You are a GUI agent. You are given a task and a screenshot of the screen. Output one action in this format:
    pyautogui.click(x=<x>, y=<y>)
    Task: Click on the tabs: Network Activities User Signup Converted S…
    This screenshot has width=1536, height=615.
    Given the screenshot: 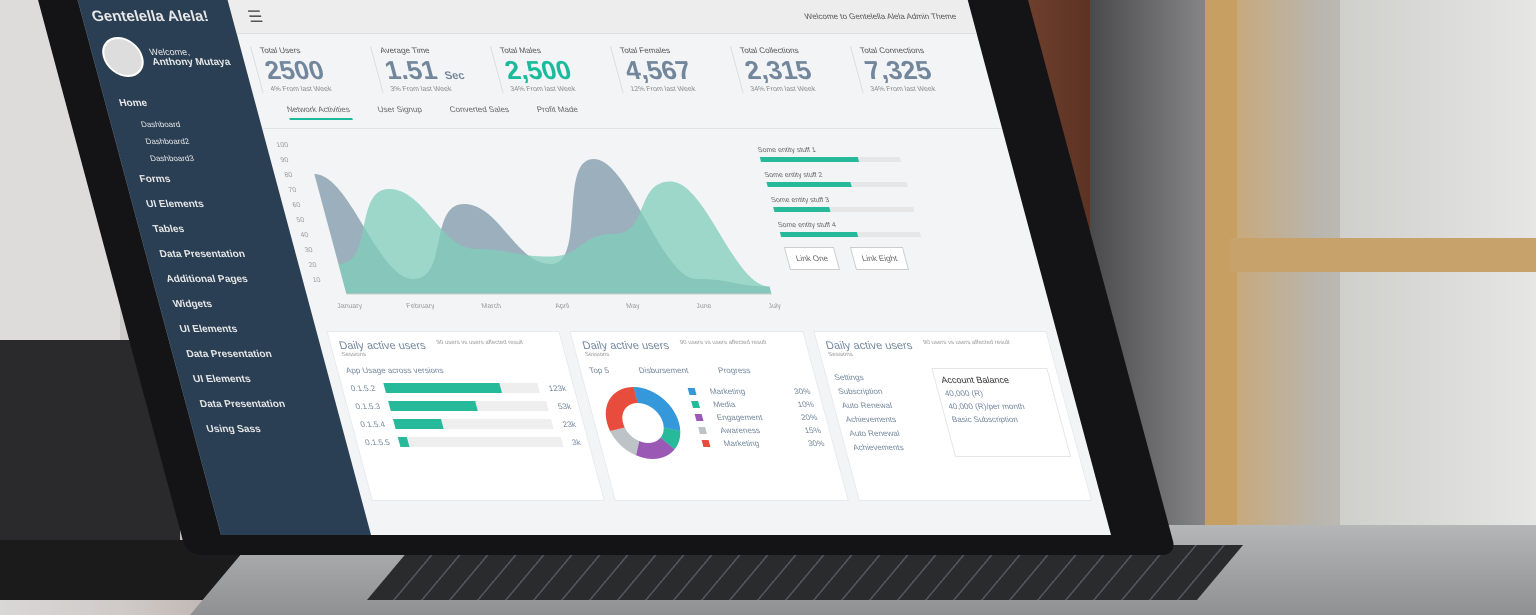 What is the action you would take?
    pyautogui.click(x=628, y=113)
    